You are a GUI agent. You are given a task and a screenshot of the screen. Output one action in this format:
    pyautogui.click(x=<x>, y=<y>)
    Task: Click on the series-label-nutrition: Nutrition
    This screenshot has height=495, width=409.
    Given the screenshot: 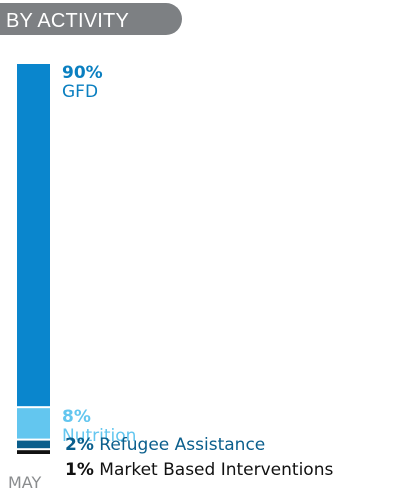 What is the action you would take?
    pyautogui.click(x=99, y=436)
    